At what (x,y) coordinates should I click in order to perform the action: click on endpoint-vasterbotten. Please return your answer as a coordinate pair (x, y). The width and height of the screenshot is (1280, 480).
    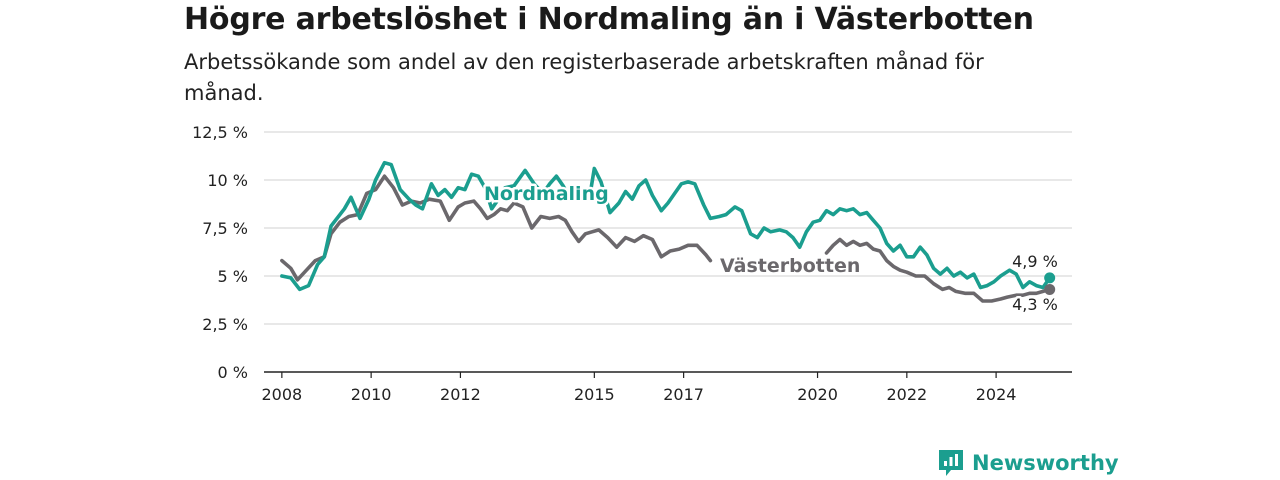
    Looking at the image, I should click on (1050, 289).